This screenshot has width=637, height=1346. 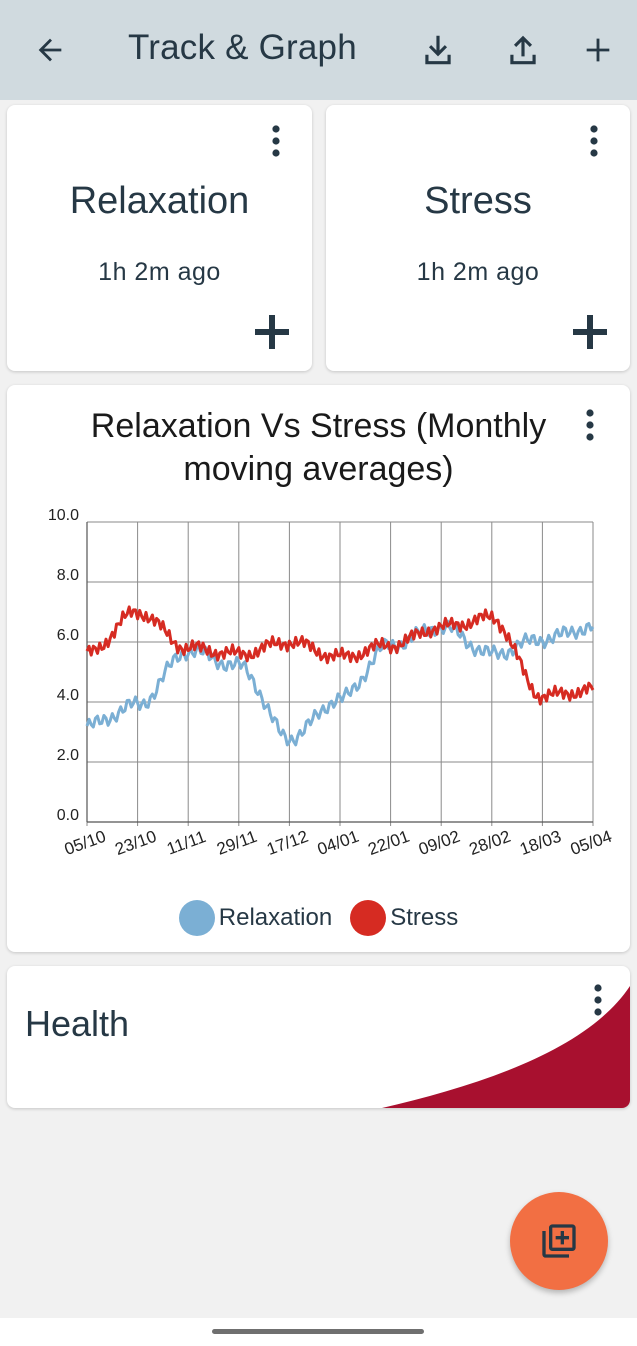 What do you see at coordinates (478, 238) in the screenshot?
I see `tracker-card-stress` at bounding box center [478, 238].